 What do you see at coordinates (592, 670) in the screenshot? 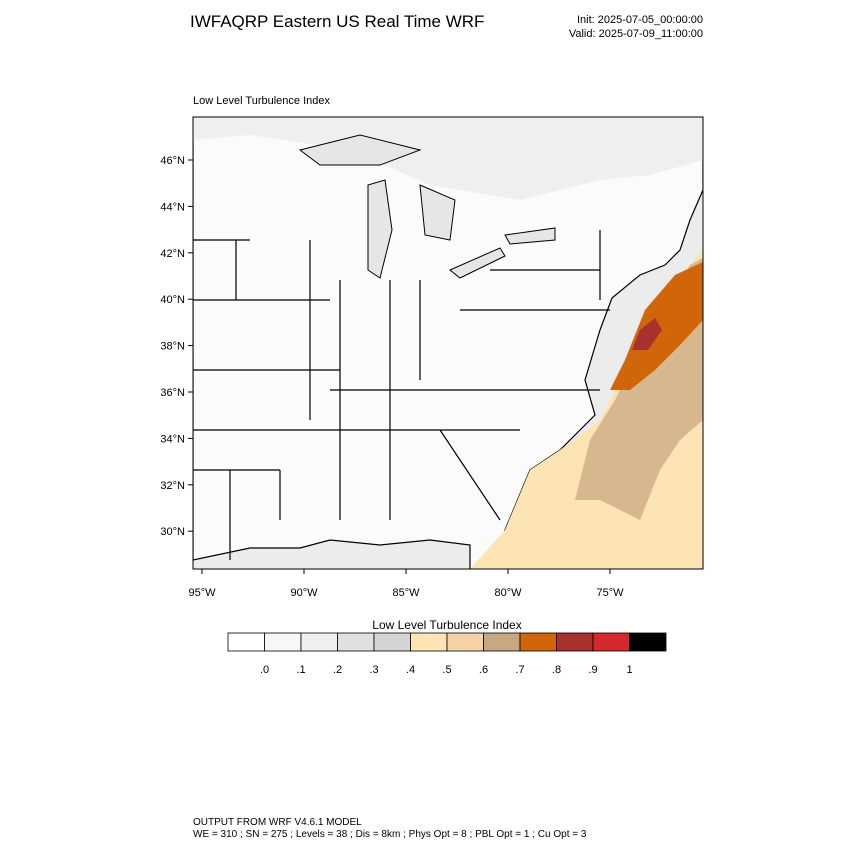
I see `colorbar-label: .9` at bounding box center [592, 670].